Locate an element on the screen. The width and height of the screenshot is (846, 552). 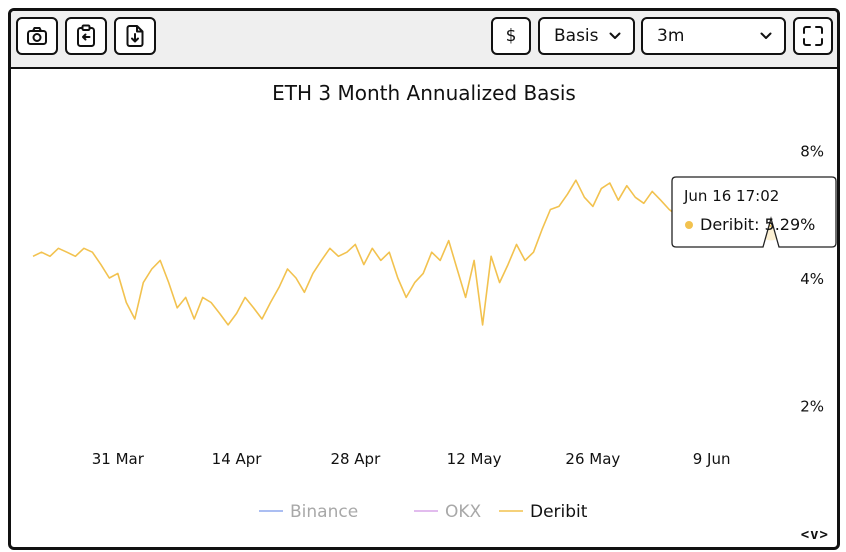
legend-item-binance: Binance is located at coordinates (308, 512).